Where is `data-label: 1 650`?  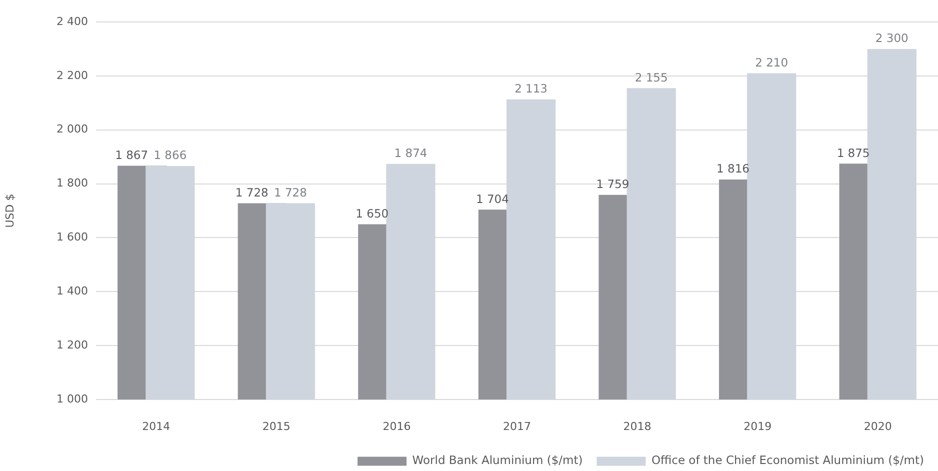 data-label: 1 650 is located at coordinates (372, 213).